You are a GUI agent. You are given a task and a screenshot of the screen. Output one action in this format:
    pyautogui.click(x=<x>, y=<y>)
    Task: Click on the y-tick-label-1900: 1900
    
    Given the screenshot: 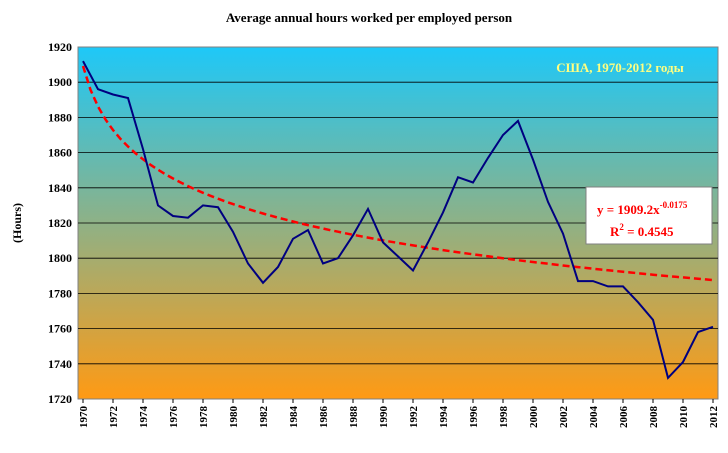 What is the action you would take?
    pyautogui.click(x=60, y=82)
    